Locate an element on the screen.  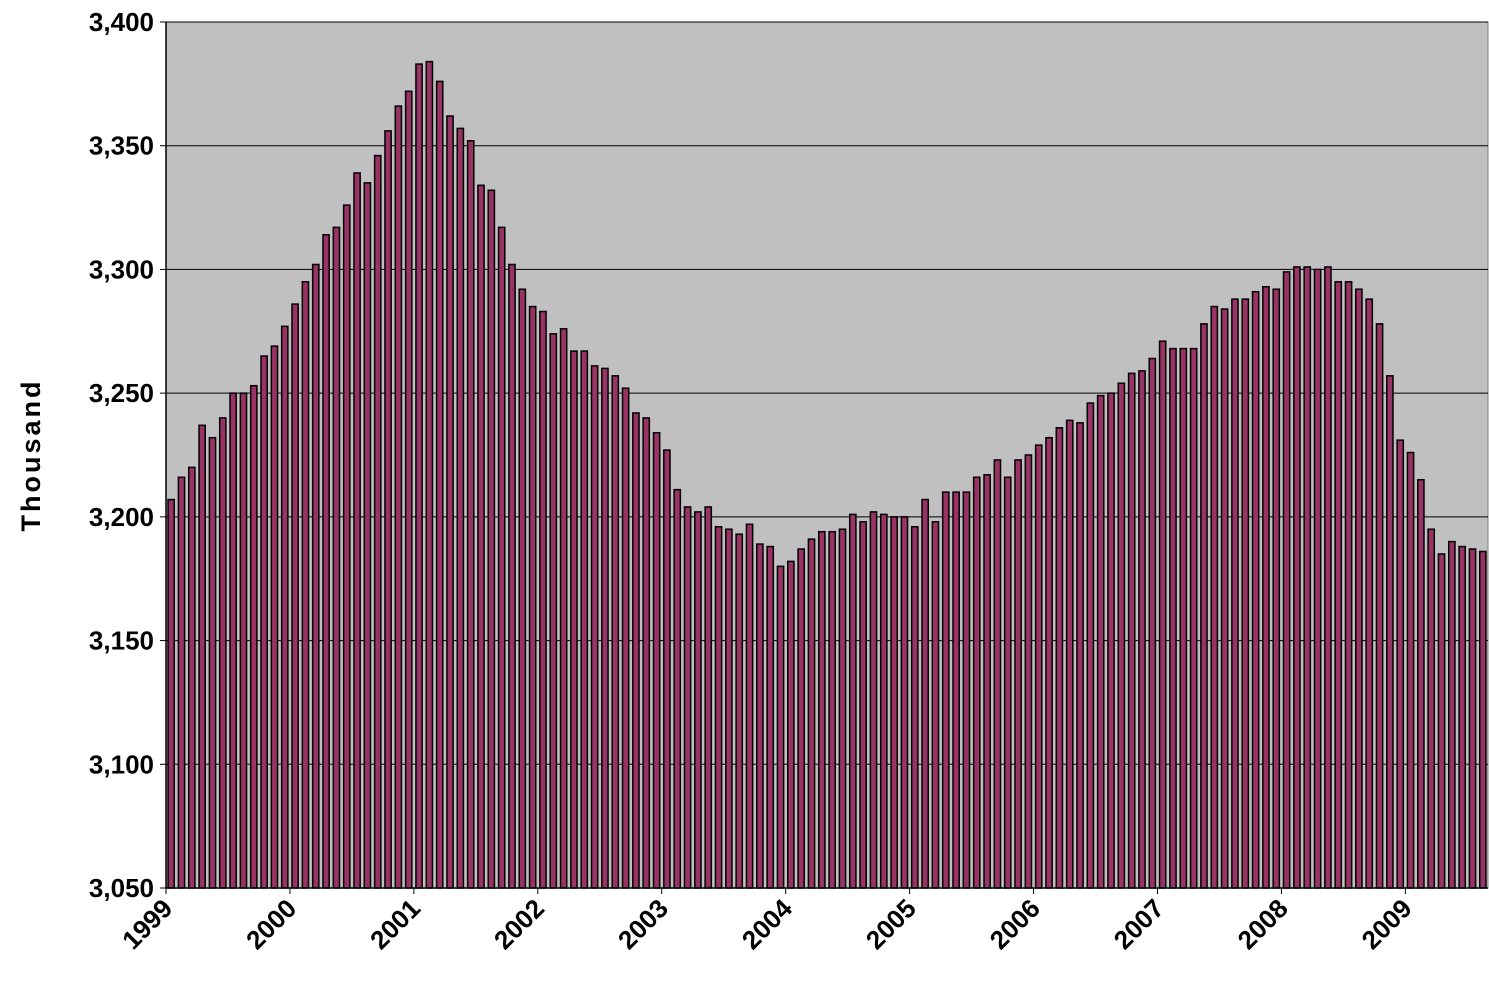
y-tick-label: 3,200 is located at coordinates (121, 517).